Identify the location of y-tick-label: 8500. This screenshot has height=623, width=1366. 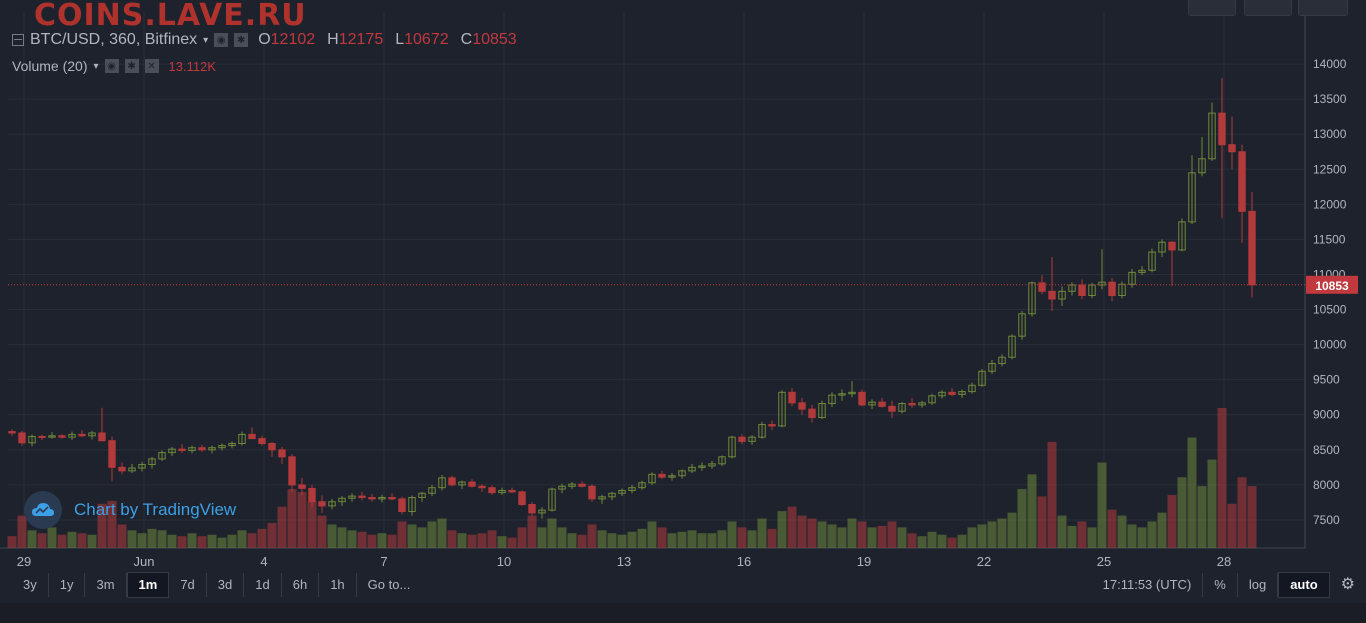
(1326, 450).